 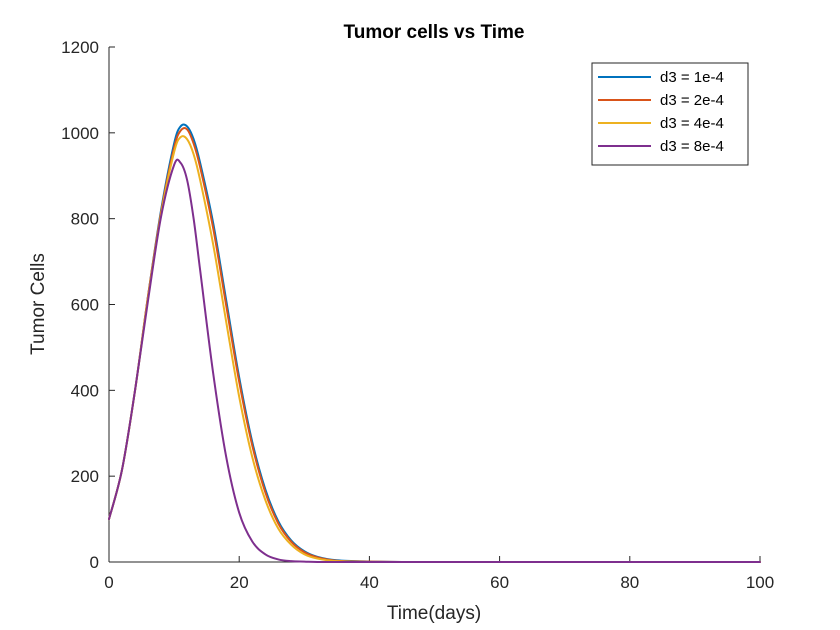 What do you see at coordinates (239, 582) in the screenshot?
I see `x-tick-label: 20` at bounding box center [239, 582].